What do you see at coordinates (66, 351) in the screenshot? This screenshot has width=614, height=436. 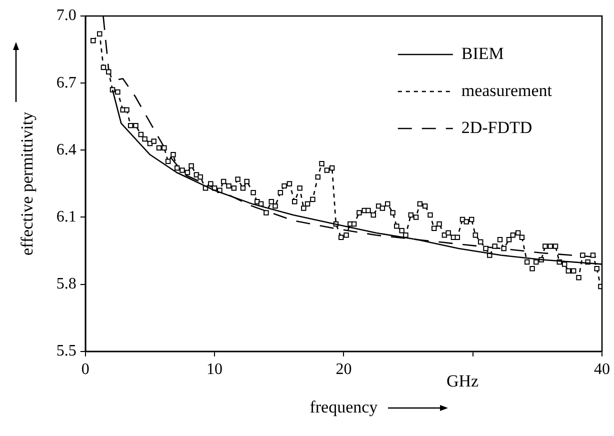 I see `y-tick-label: 5.5` at bounding box center [66, 351].